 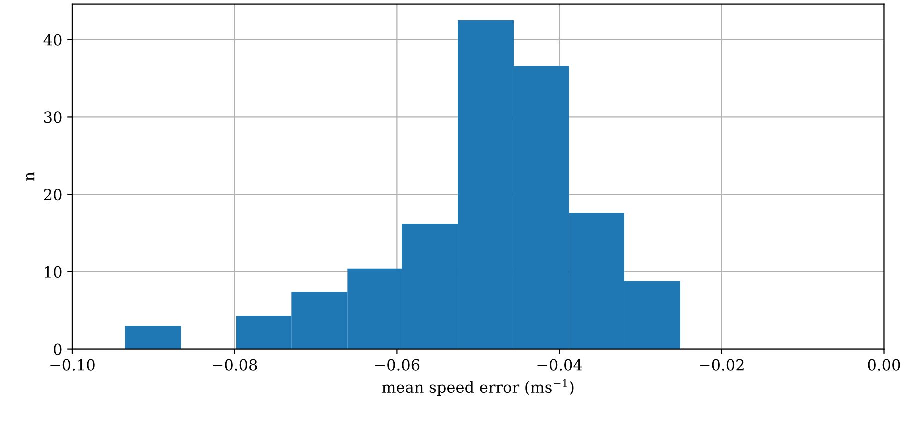 I want to click on x-tick-label: −0.06, so click(x=397, y=365).